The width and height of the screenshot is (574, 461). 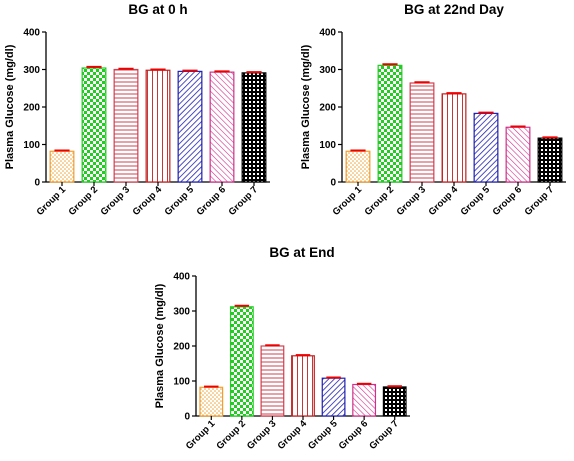 What do you see at coordinates (157, 9) in the screenshot?
I see `chart-title: BG at 0 h` at bounding box center [157, 9].